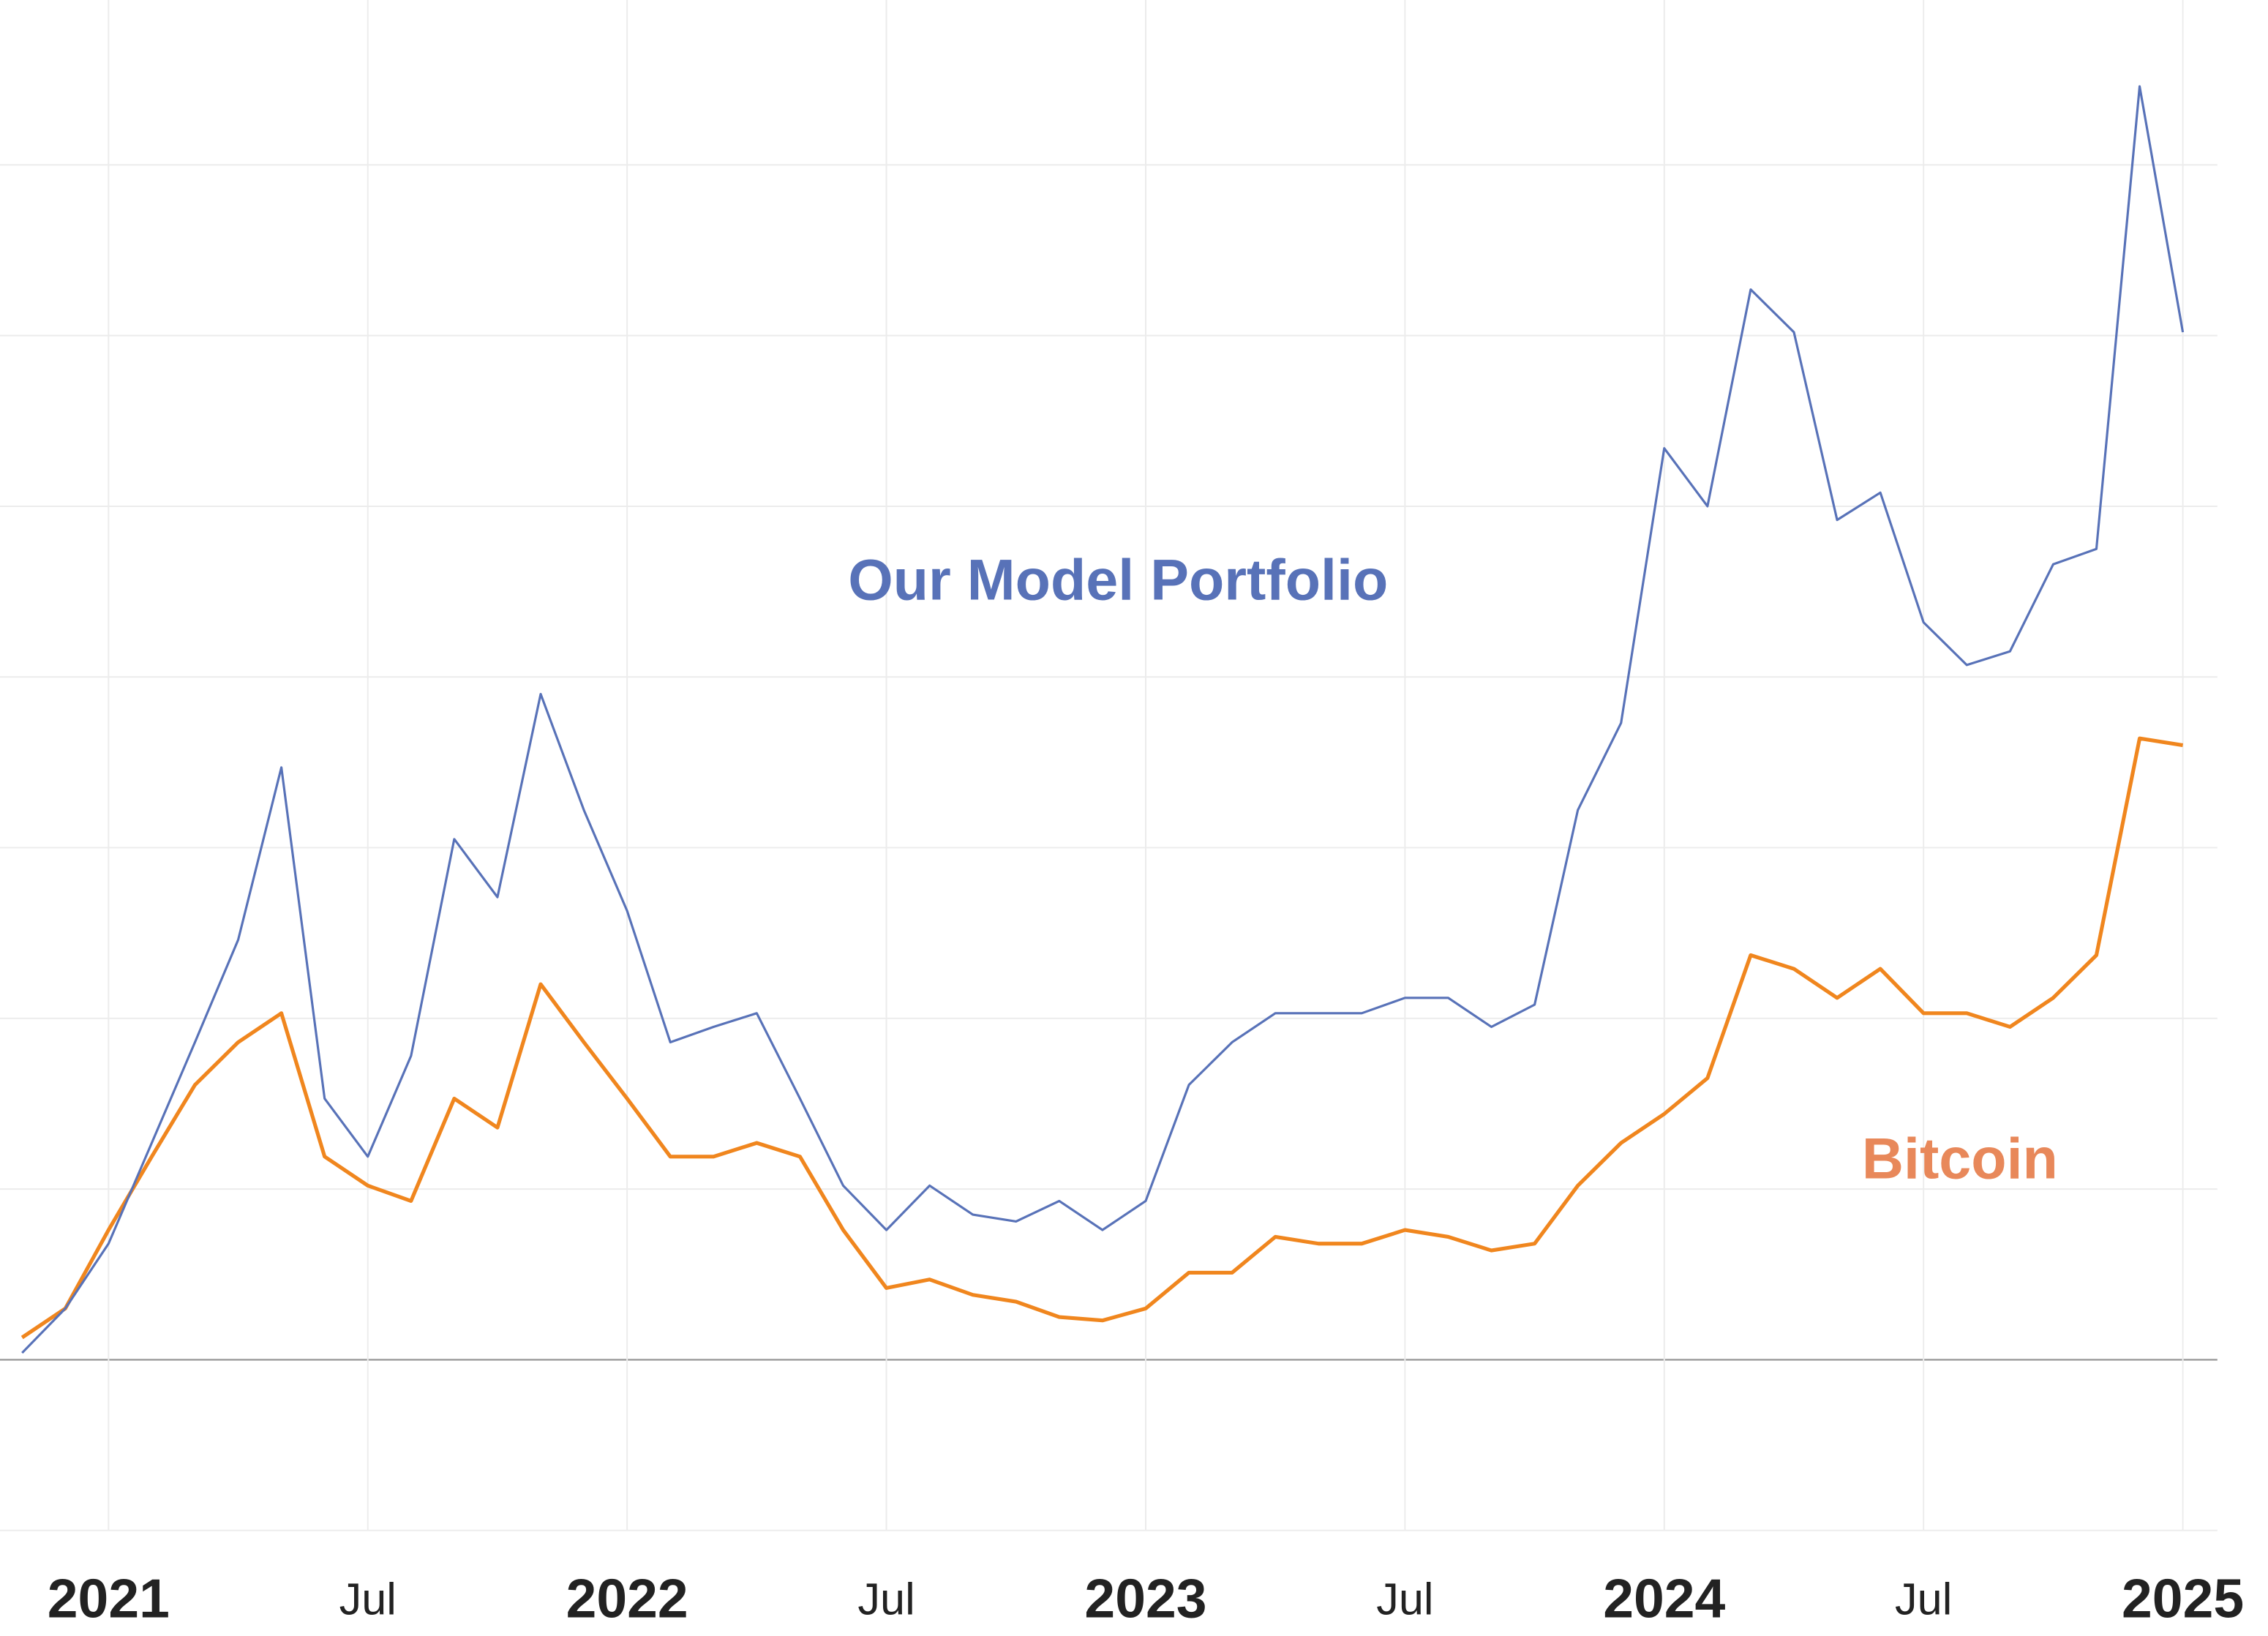  Describe the element at coordinates (627, 1598) in the screenshot. I see `x-tick-label: 2022` at that location.